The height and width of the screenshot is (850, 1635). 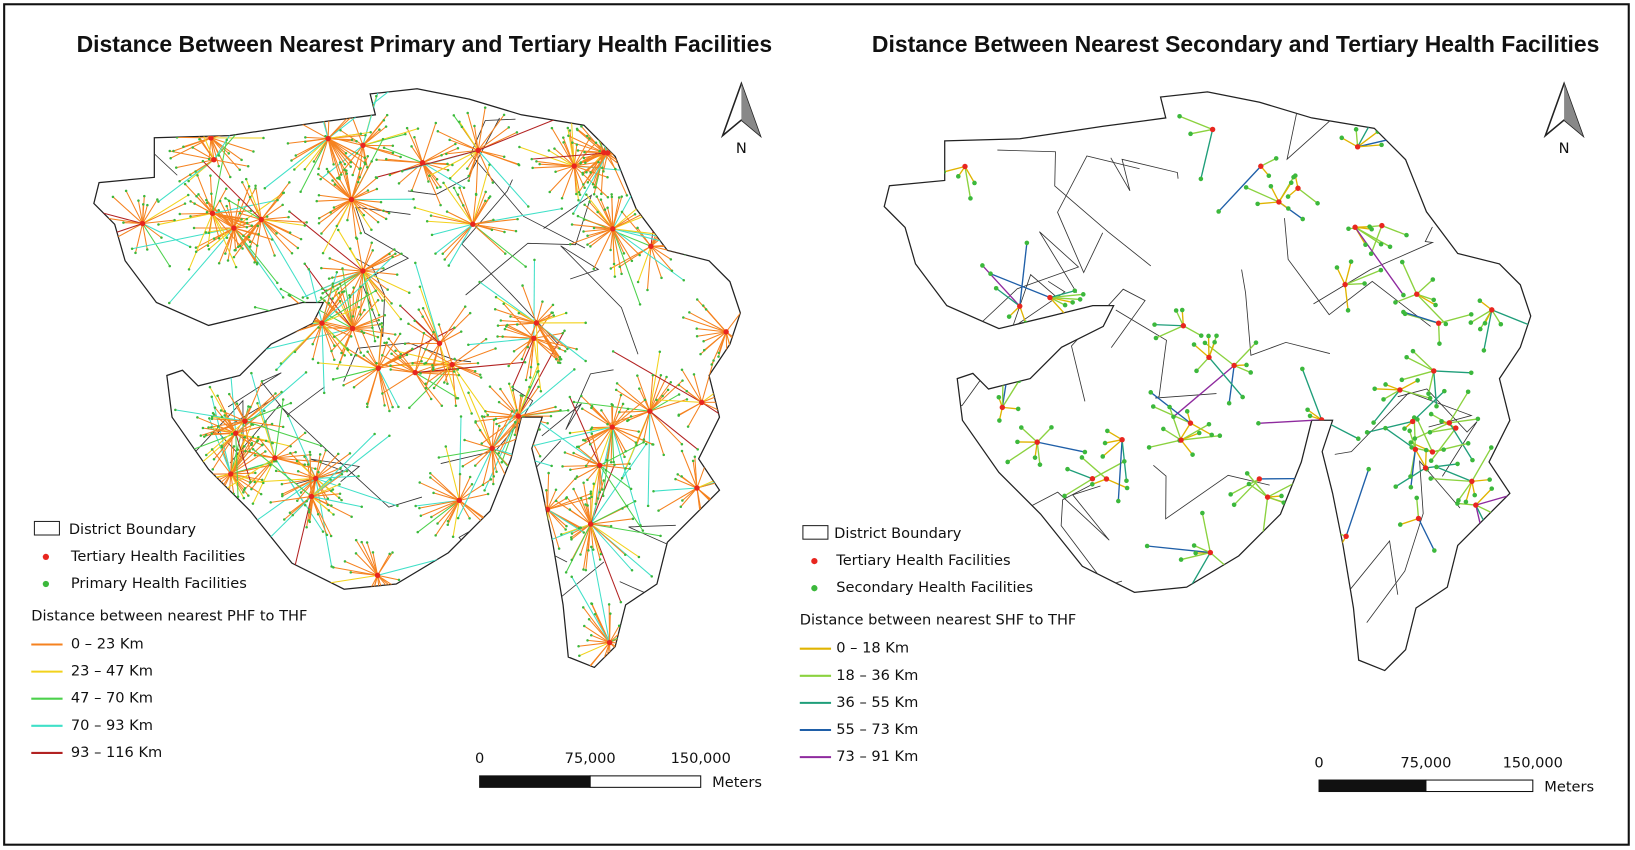 I want to click on scale-label: 75,000, so click(x=1425, y=762).